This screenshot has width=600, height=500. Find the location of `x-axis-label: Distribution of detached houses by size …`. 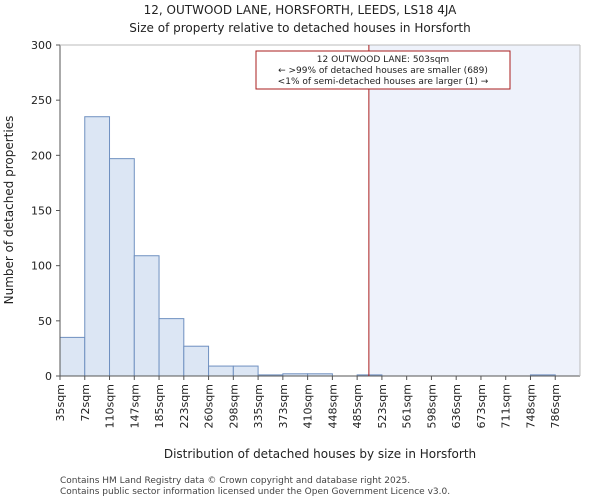

x-axis-label: Distribution of detached houses by size … is located at coordinates (320, 454).